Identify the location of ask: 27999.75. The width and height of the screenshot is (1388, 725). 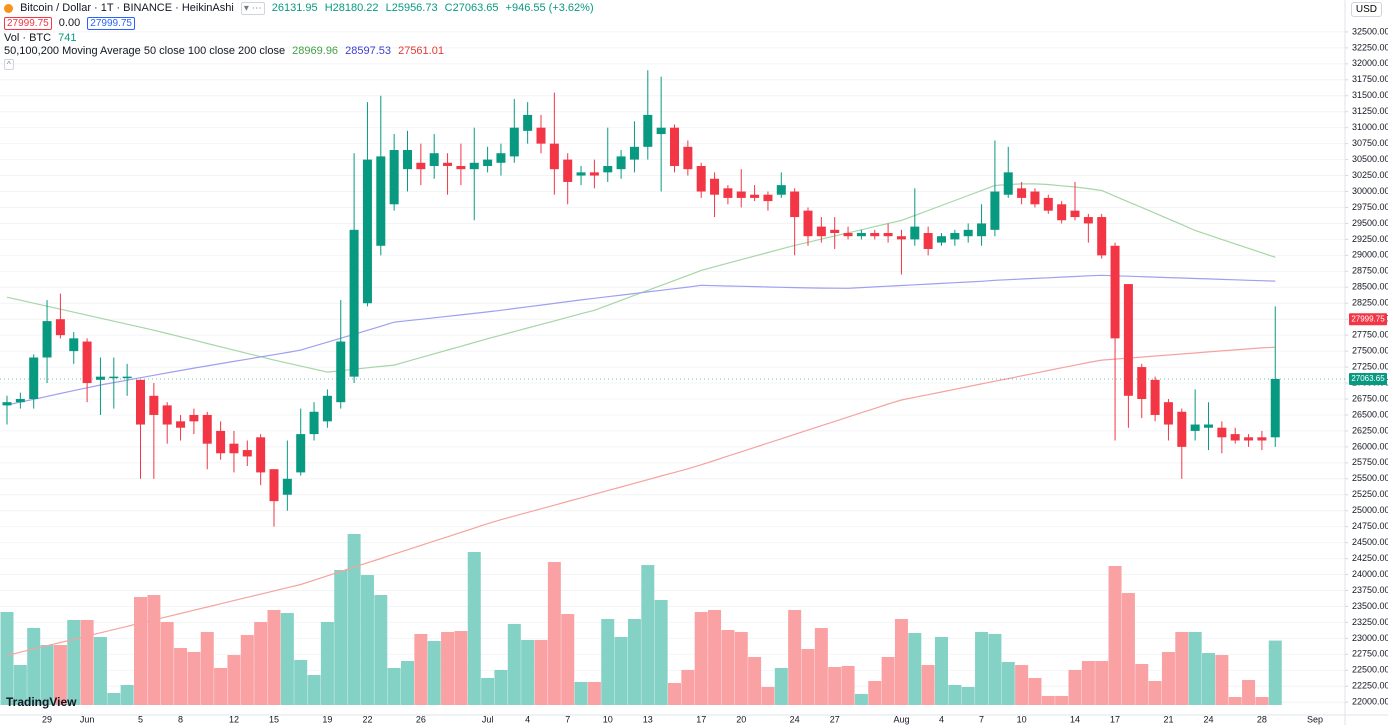
(111, 23).